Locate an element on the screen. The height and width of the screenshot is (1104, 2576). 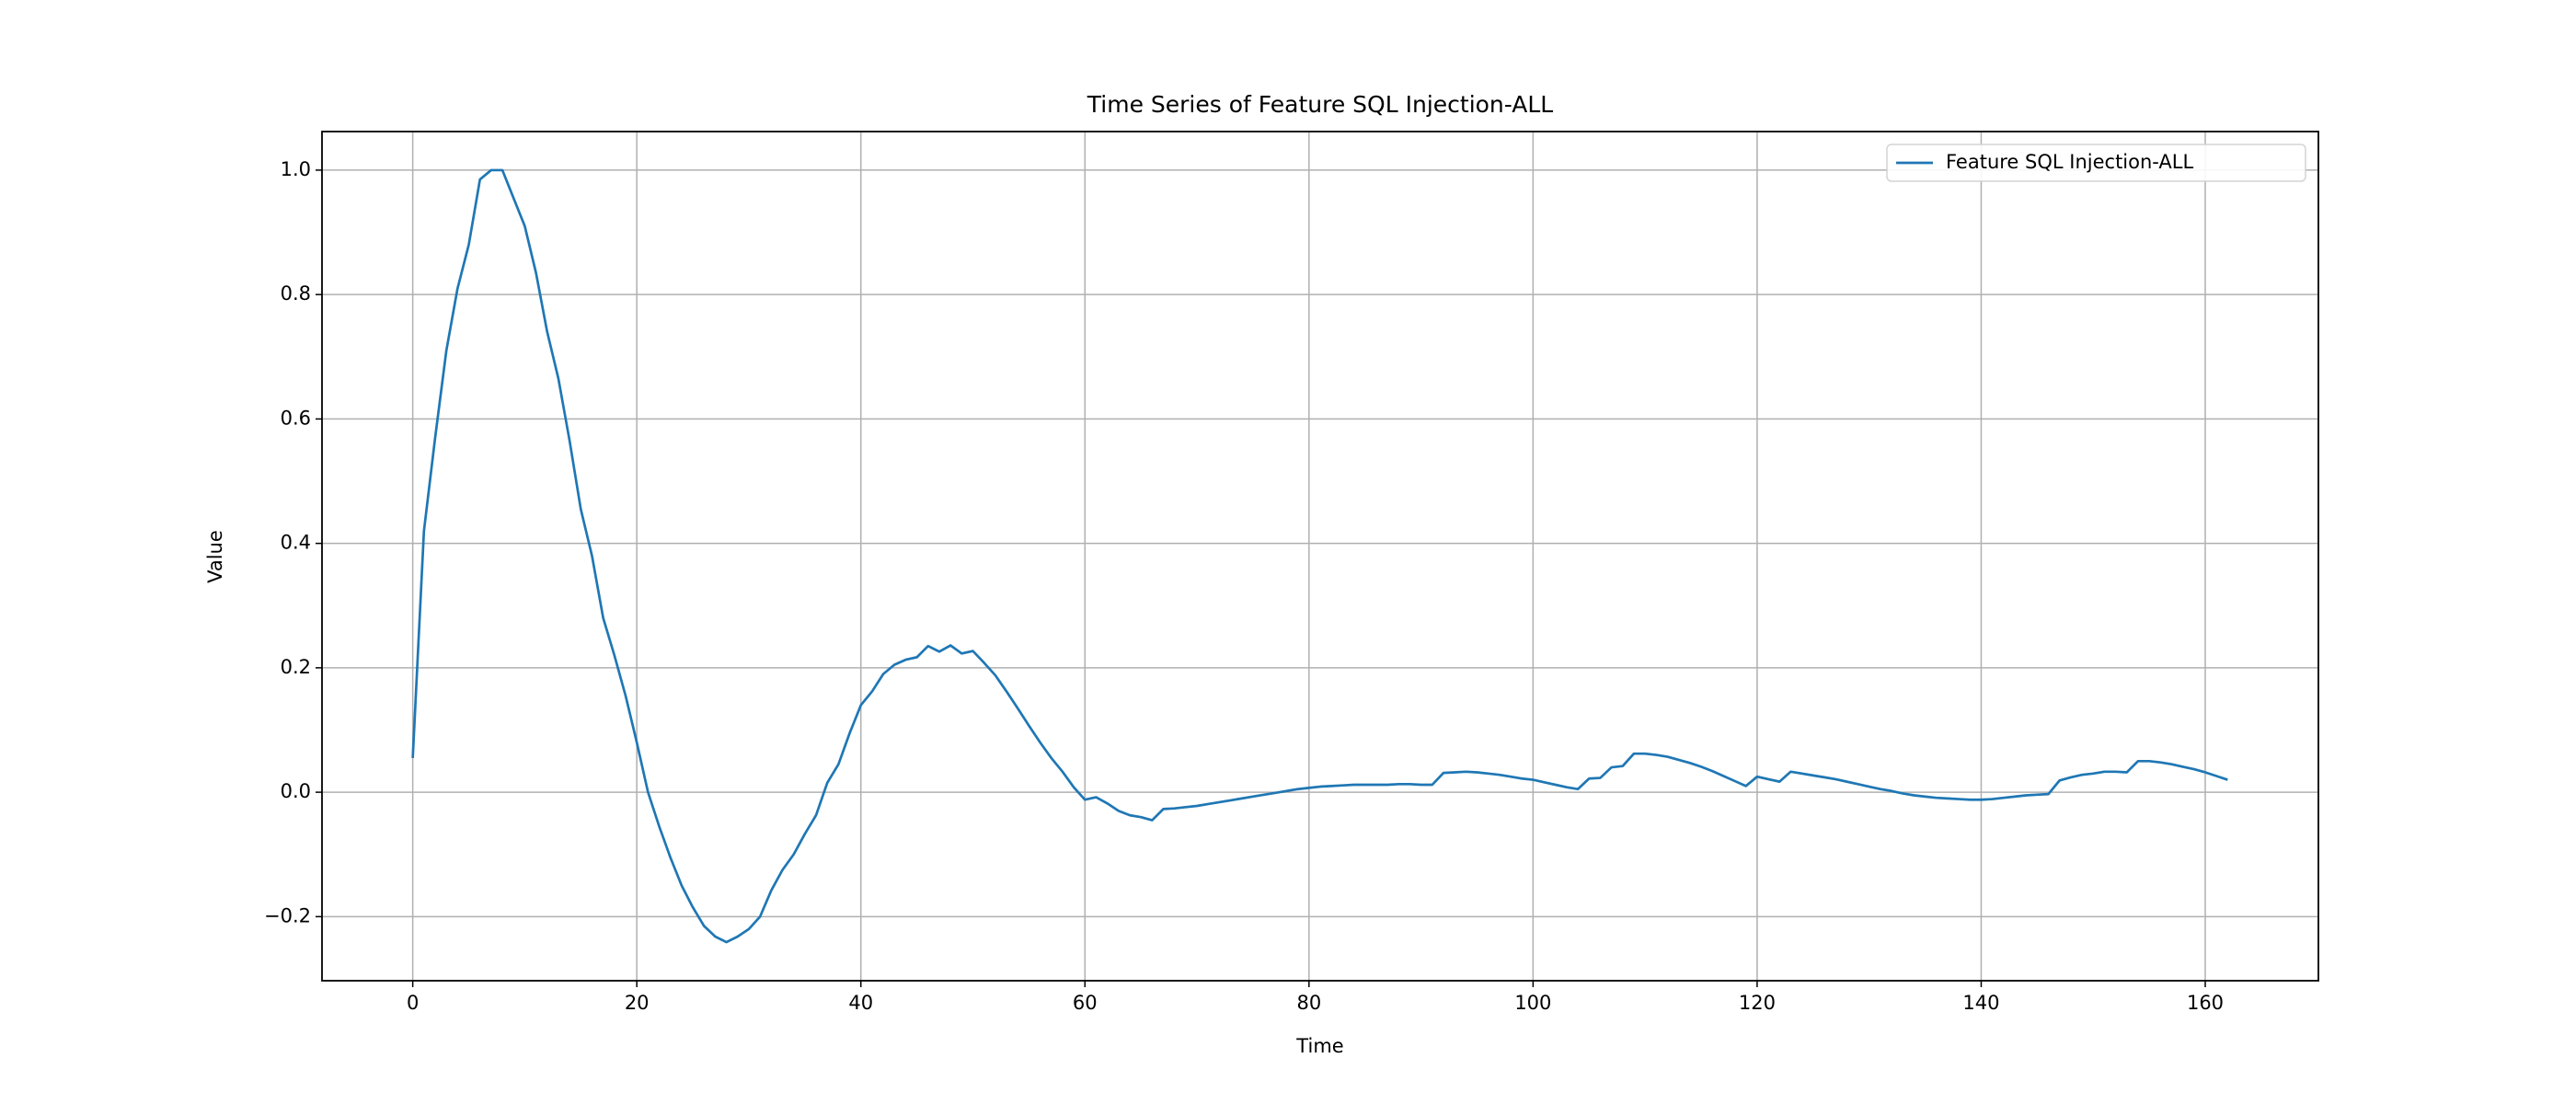
x-tick-label: 0 is located at coordinates (413, 1003).